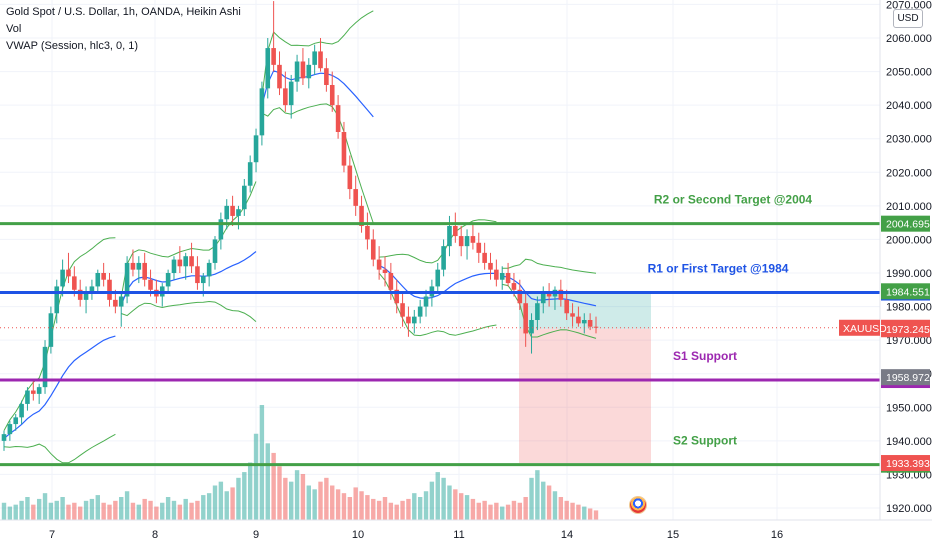 Image resolution: width=932 pixels, height=550 pixels. What do you see at coordinates (52, 535) in the screenshot?
I see `time-tick-label: 7` at bounding box center [52, 535].